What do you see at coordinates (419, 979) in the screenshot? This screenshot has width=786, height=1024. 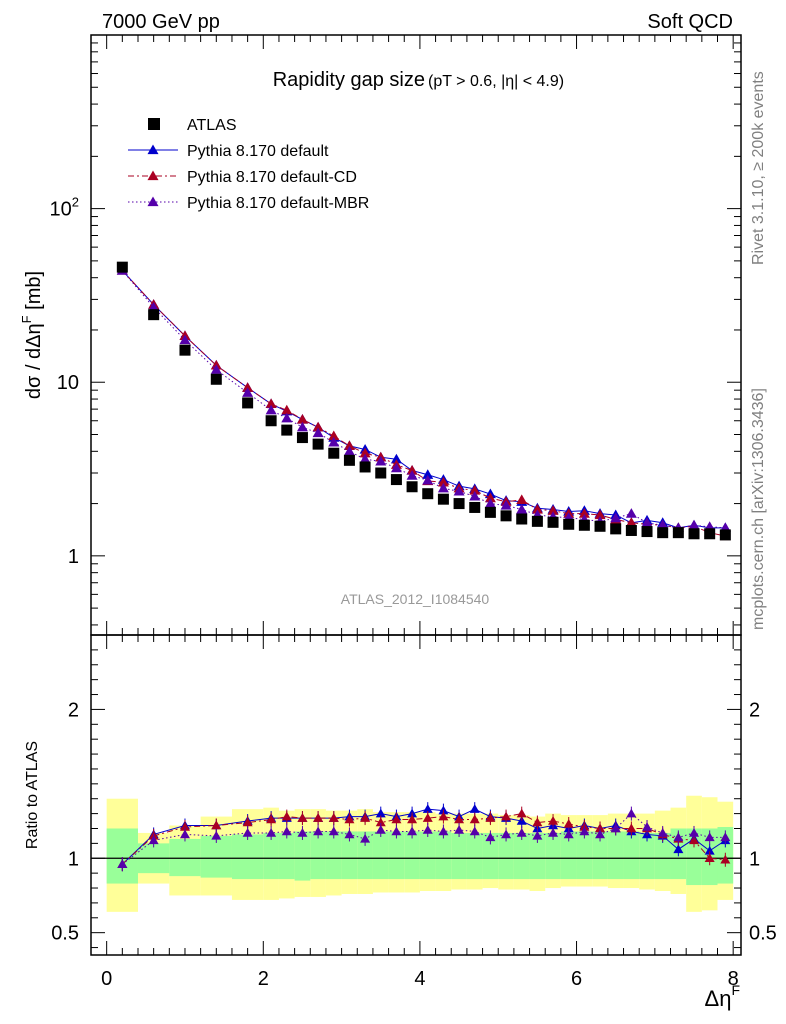 I see `x-tick-label: 4` at bounding box center [419, 979].